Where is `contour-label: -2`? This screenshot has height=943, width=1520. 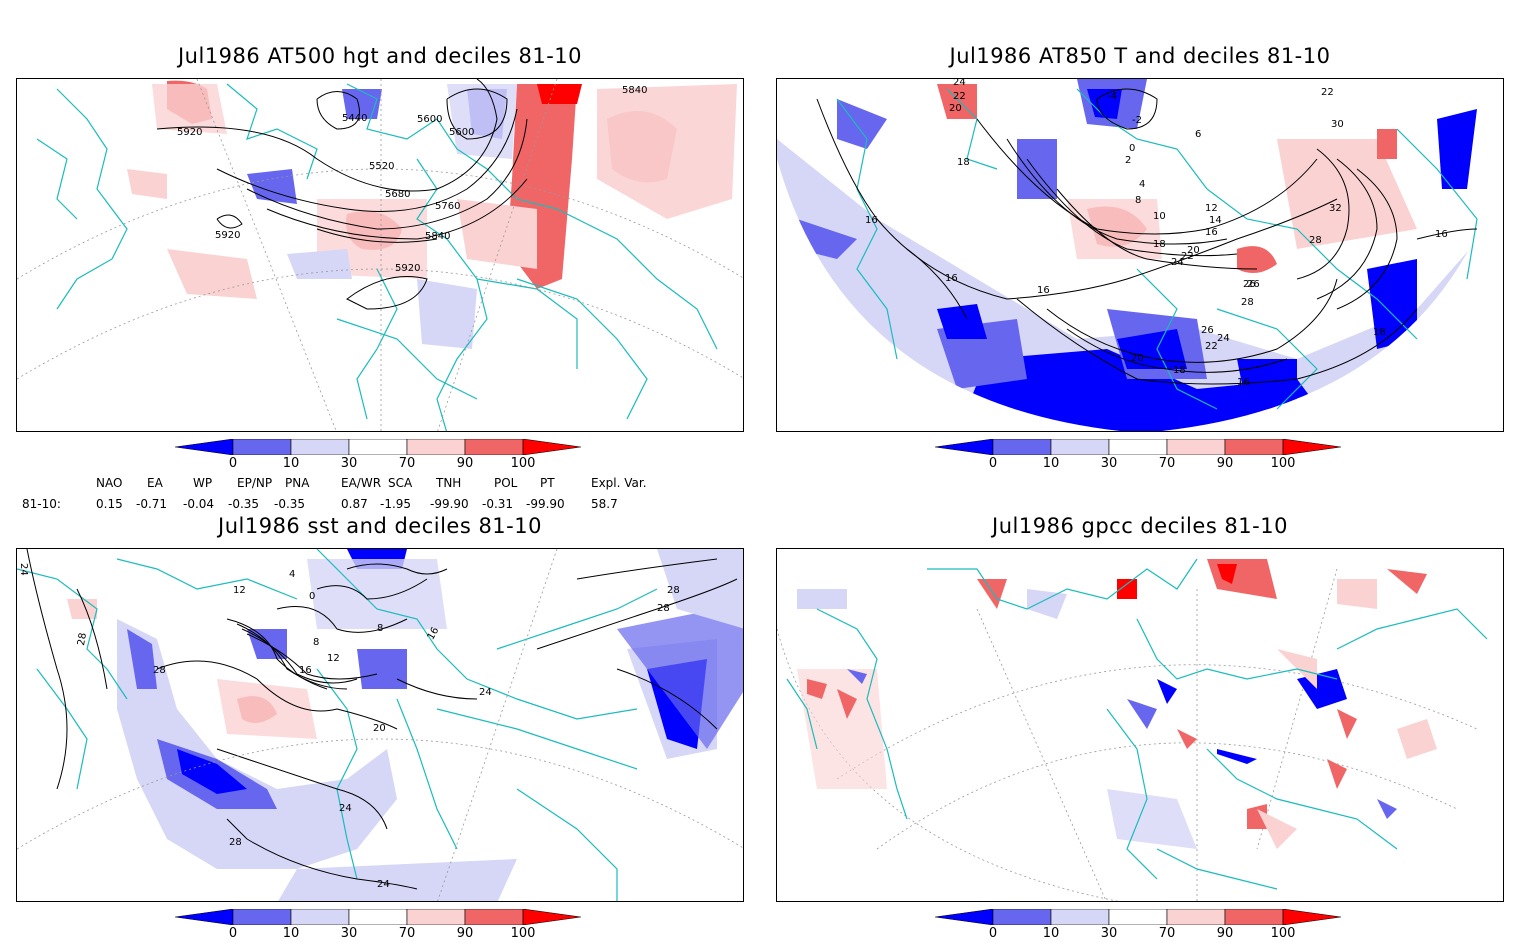
contour-label: -2 is located at coordinates (1137, 120).